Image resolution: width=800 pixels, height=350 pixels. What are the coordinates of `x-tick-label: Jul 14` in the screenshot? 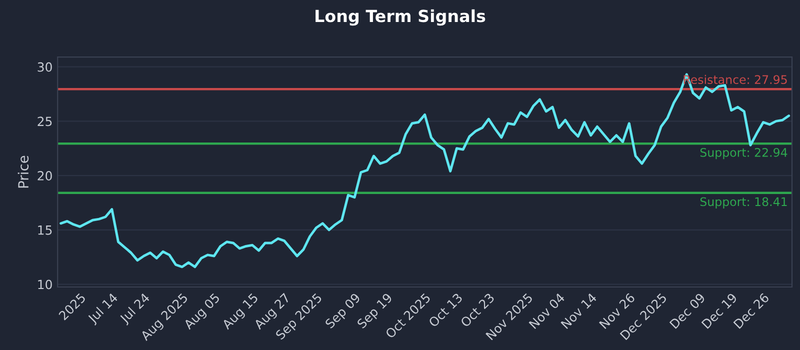 It's located at (103, 309).